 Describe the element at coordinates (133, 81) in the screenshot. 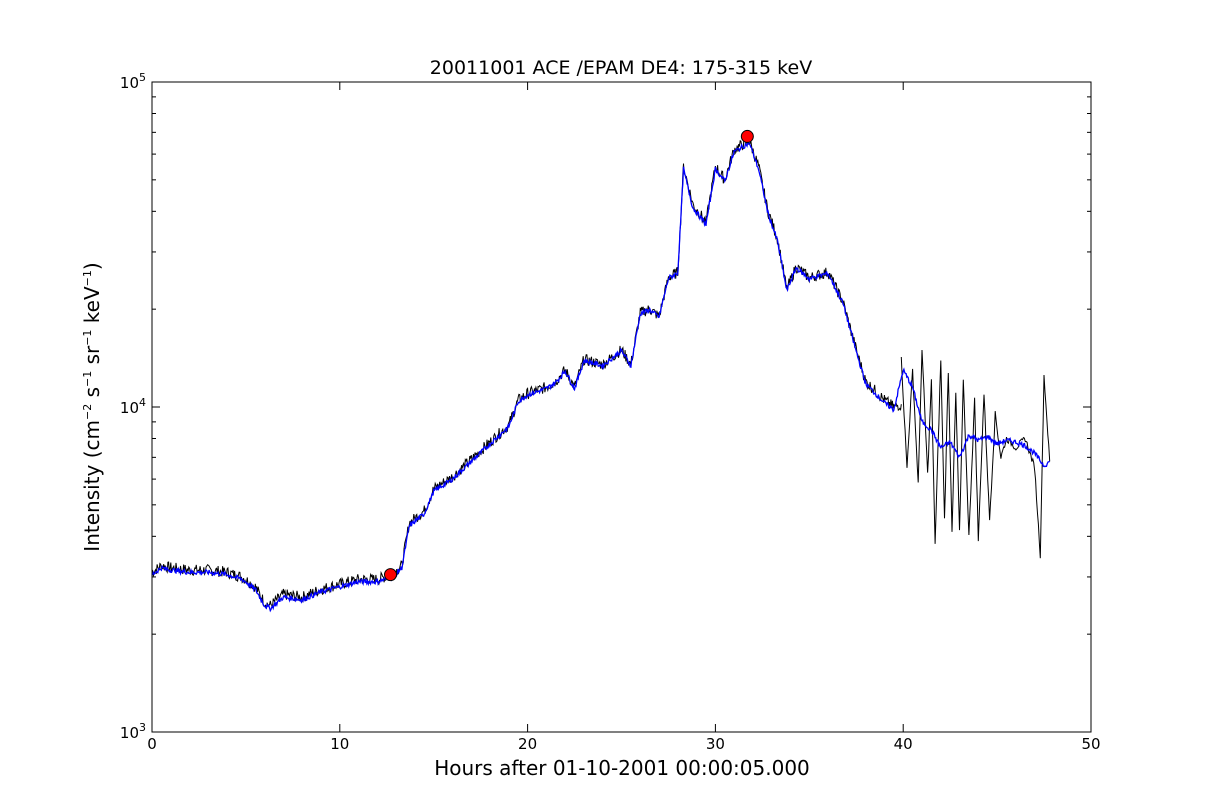

I see `y-tick-label-100000: 10⁵` at that location.